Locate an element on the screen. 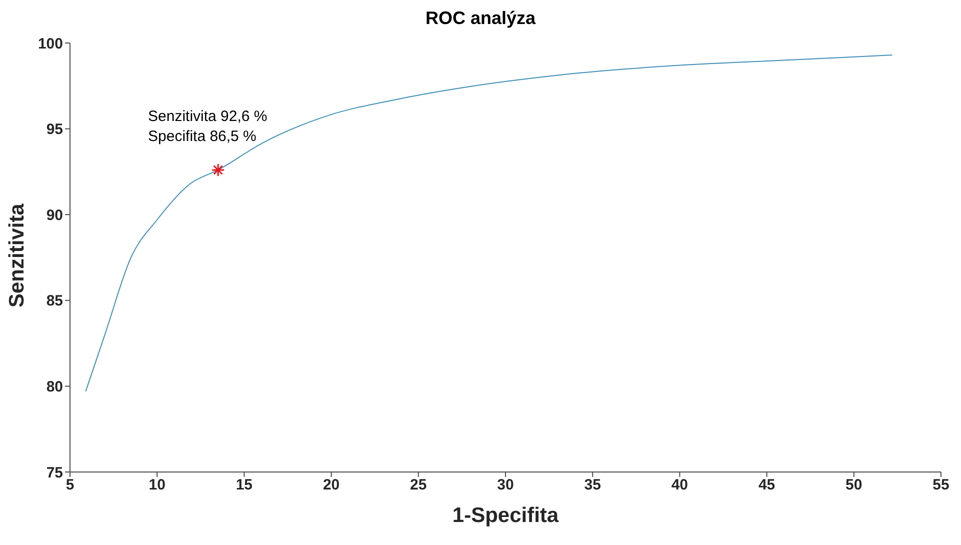  annotation: Specifita 86,5 % is located at coordinates (202, 136).